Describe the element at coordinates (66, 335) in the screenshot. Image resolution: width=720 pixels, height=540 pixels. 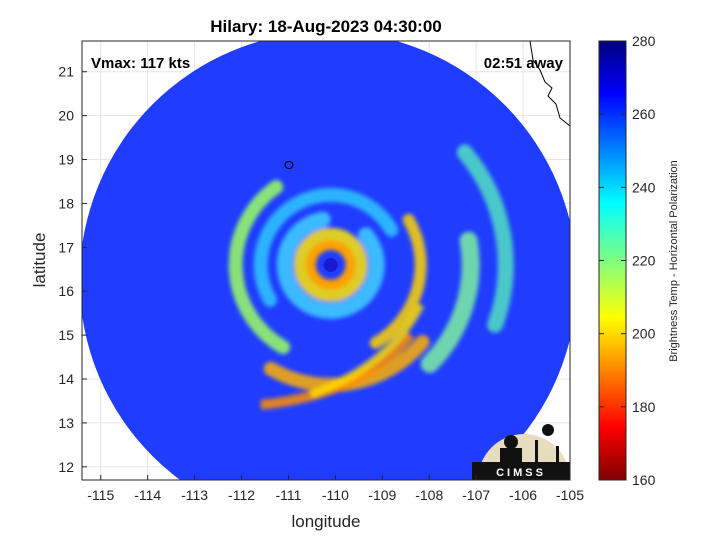
I see `y-tick-label: 15` at that location.